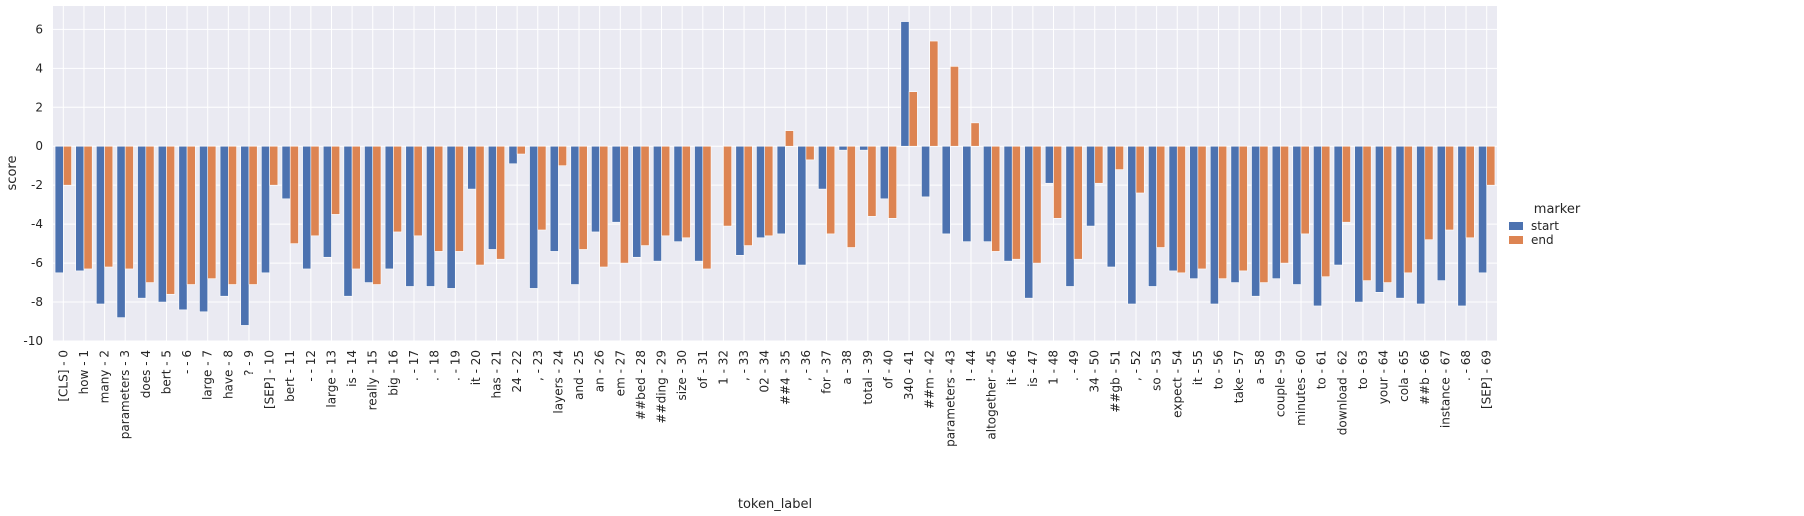 The height and width of the screenshot is (516, 1804). Describe the element at coordinates (39, 146) in the screenshot. I see `y-tick-label: 0` at that location.